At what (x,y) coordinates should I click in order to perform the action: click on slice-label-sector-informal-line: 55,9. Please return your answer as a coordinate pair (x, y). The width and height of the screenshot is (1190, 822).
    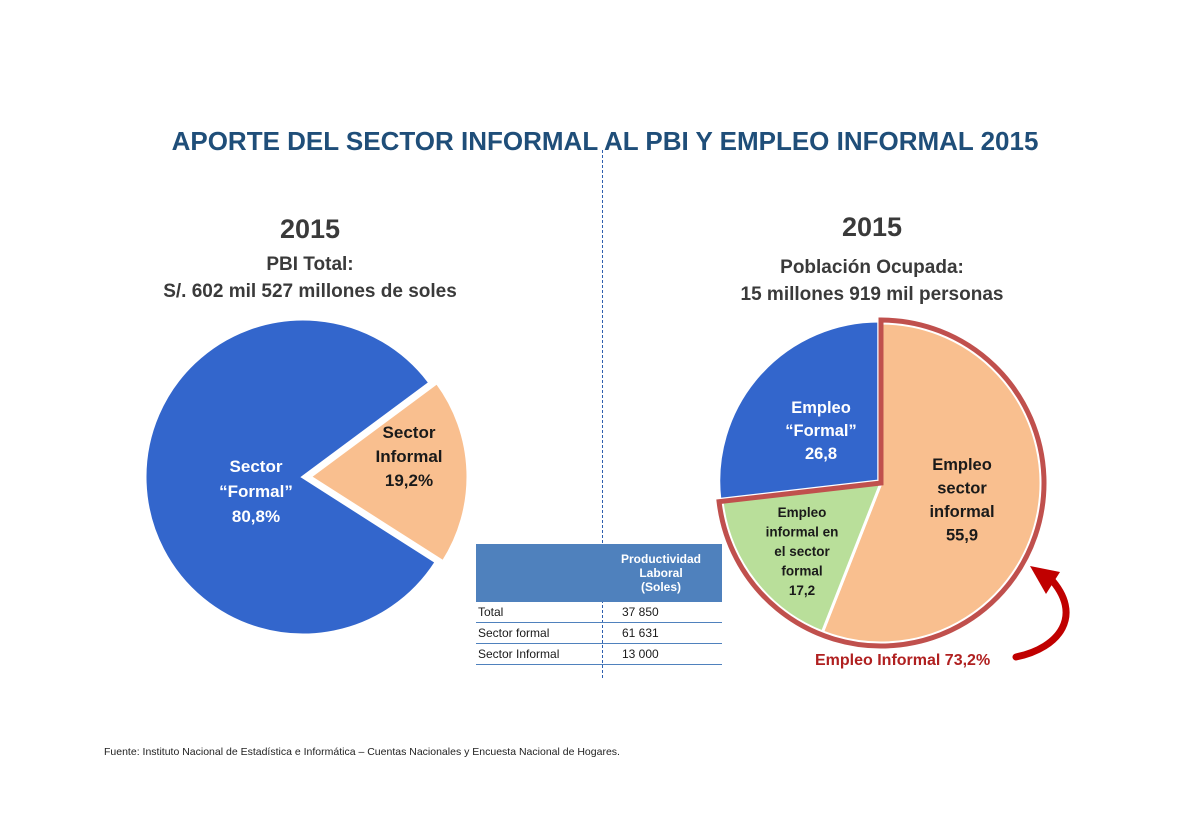
    Looking at the image, I should click on (962, 536).